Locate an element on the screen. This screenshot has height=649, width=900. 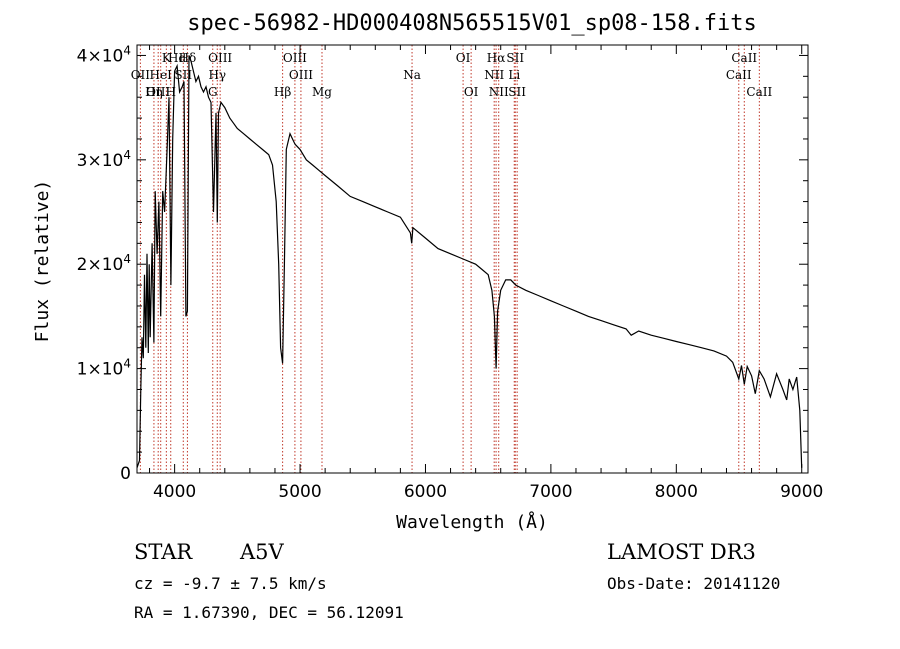
line-id-label: K is located at coordinates (167, 58).